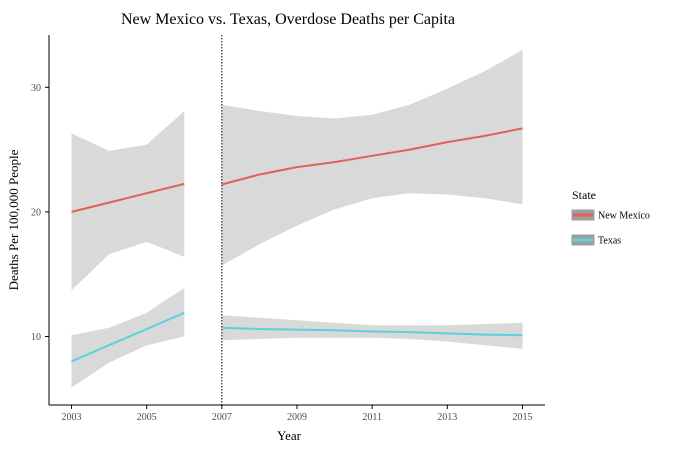 Image resolution: width=688 pixels, height=453 pixels. What do you see at coordinates (609, 241) in the screenshot?
I see `legend-label-1: Texas` at bounding box center [609, 241].